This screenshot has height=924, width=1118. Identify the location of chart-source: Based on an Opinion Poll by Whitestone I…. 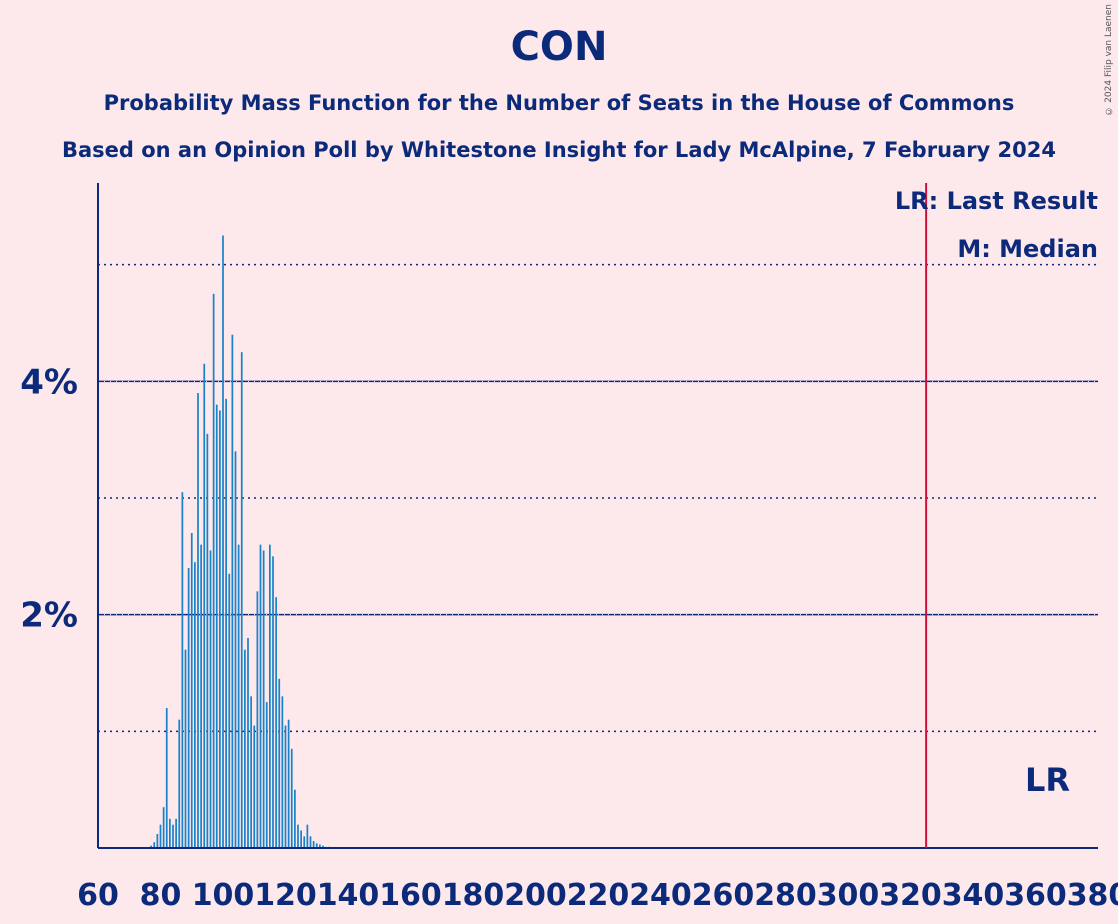
(558, 150).